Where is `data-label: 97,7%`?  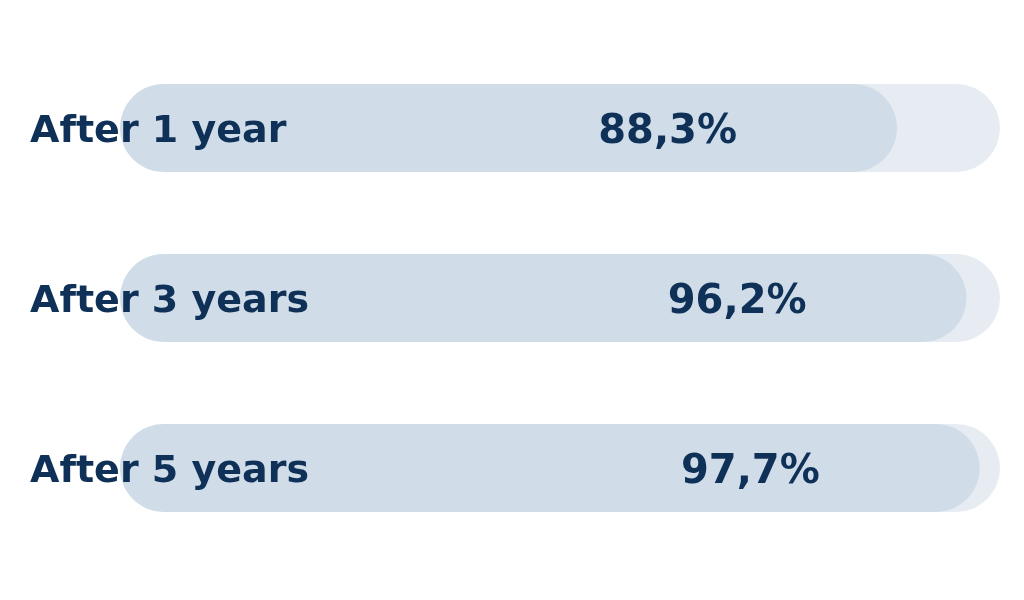 data-label: 97,7% is located at coordinates (750, 469).